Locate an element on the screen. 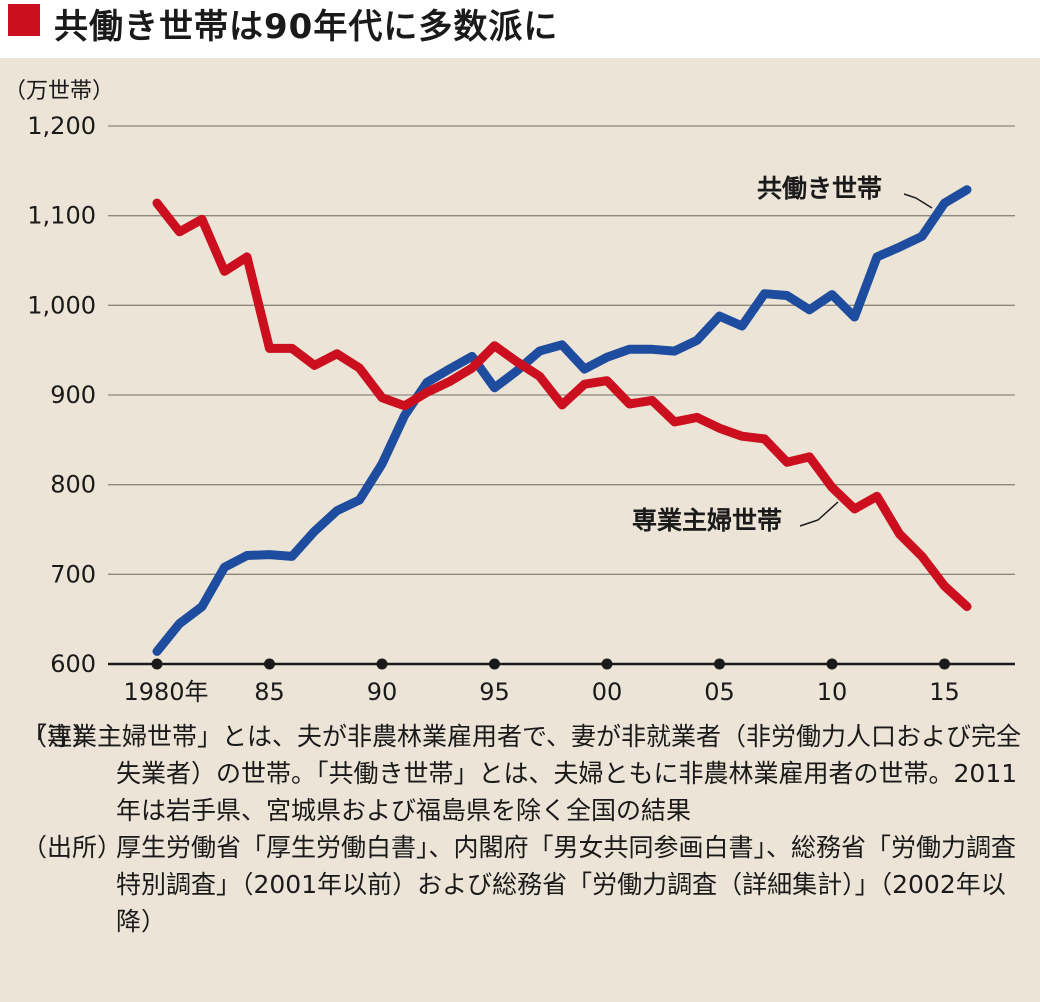  series-label-single-income: 専業主婦世帯 is located at coordinates (707, 520).